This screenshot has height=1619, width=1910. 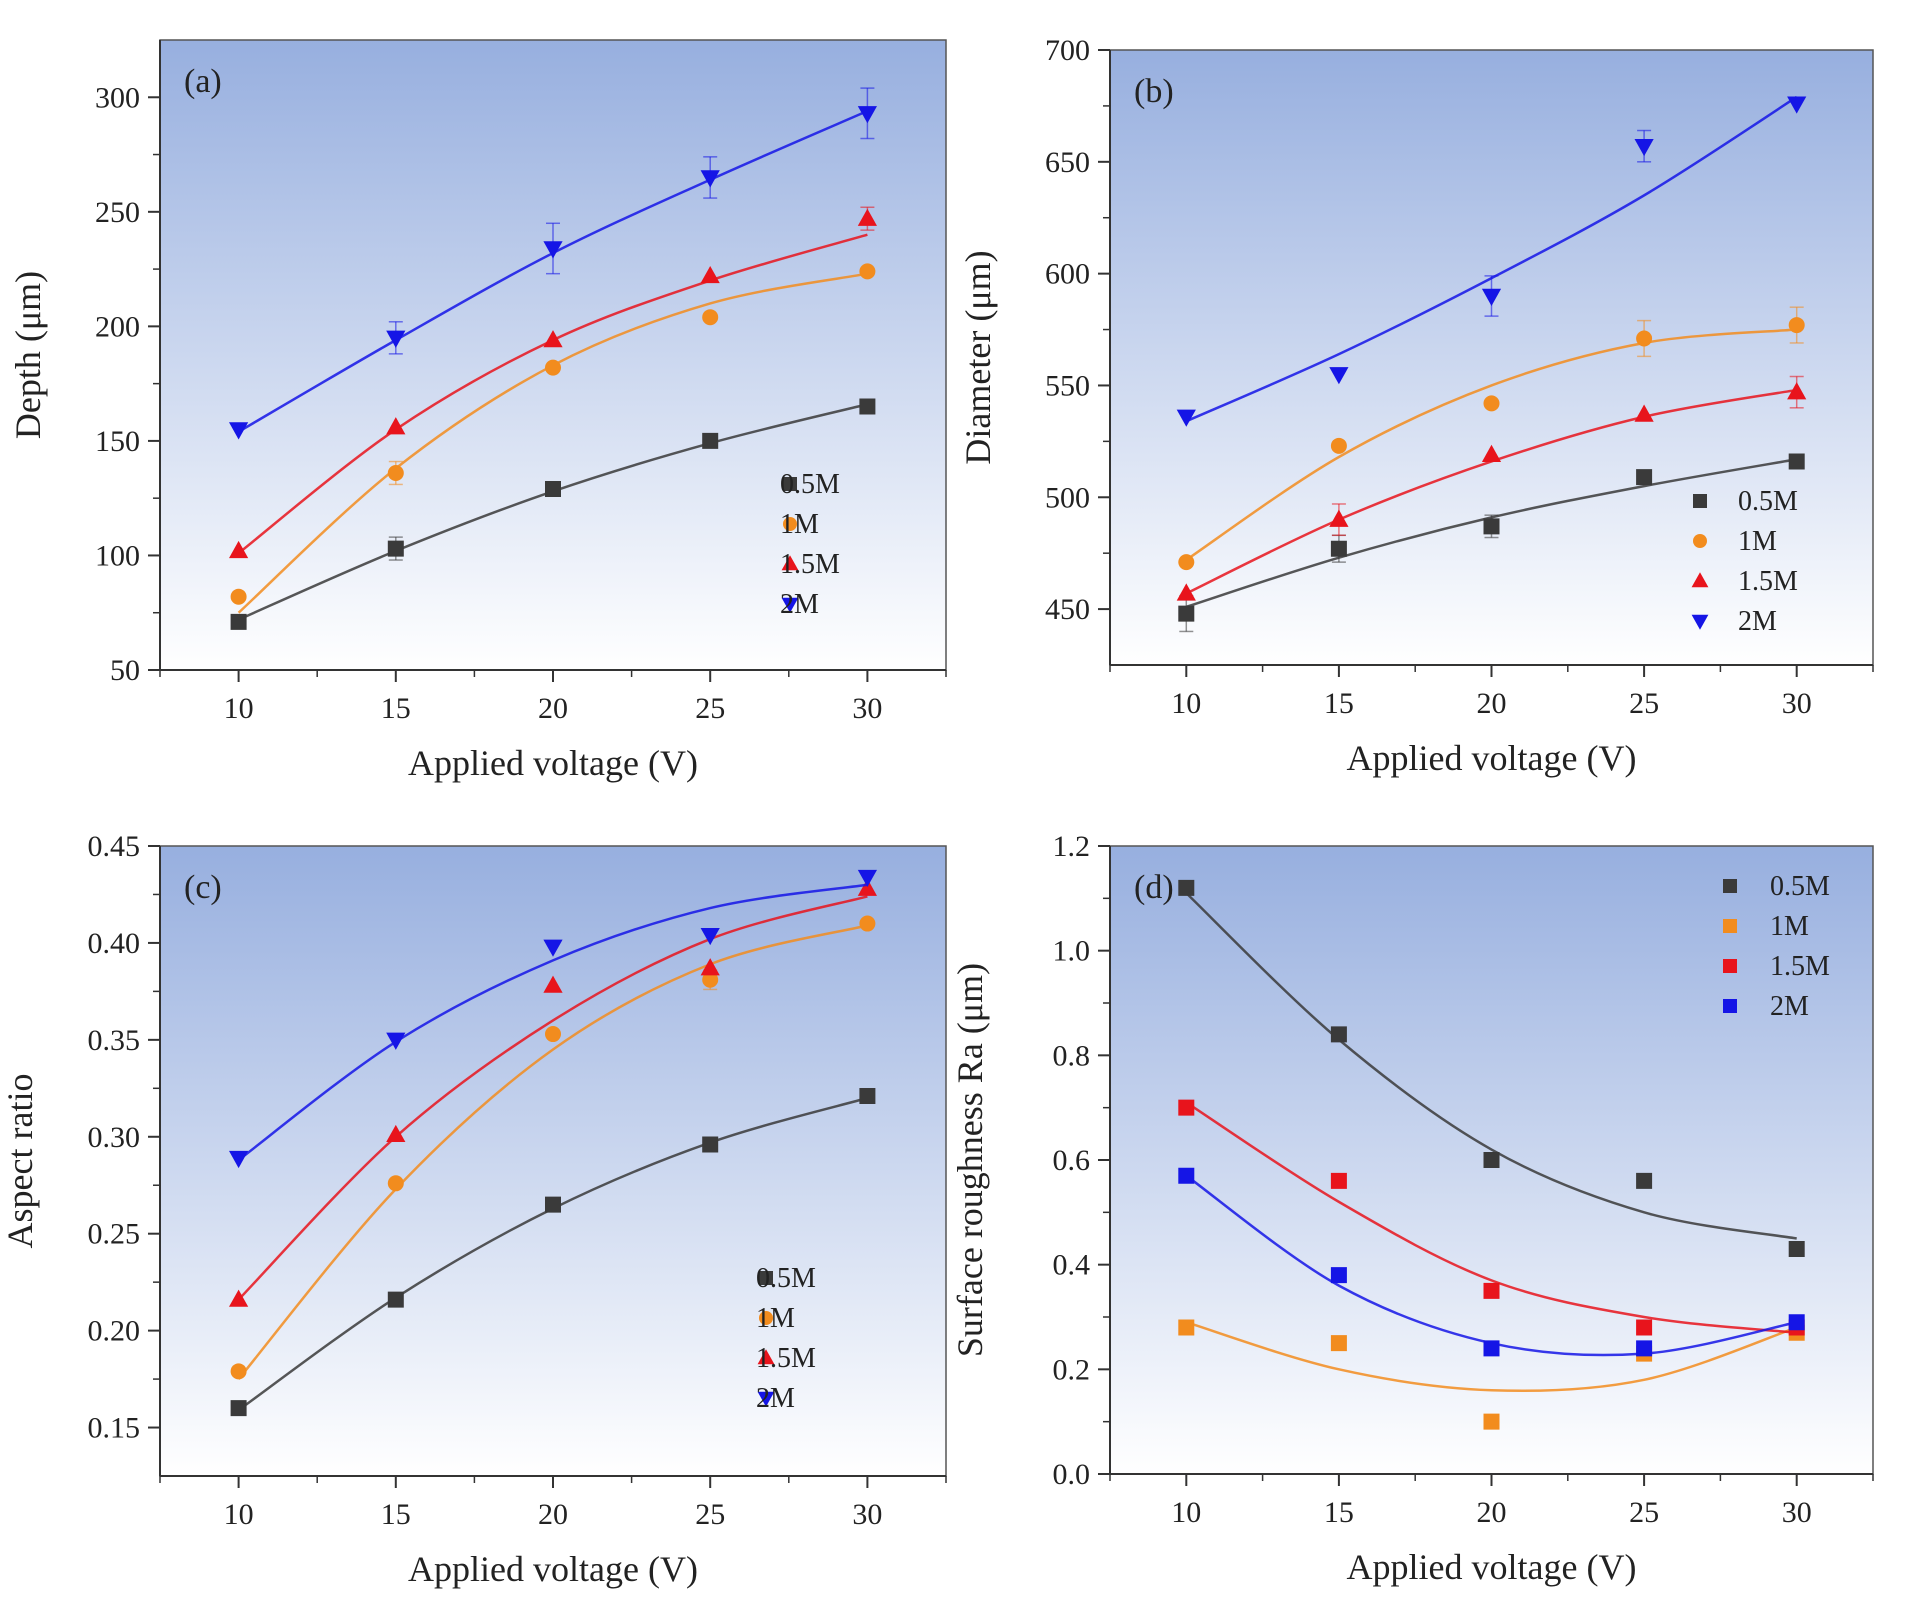 I want to click on y-tick-label: 550, so click(x=1067, y=385).